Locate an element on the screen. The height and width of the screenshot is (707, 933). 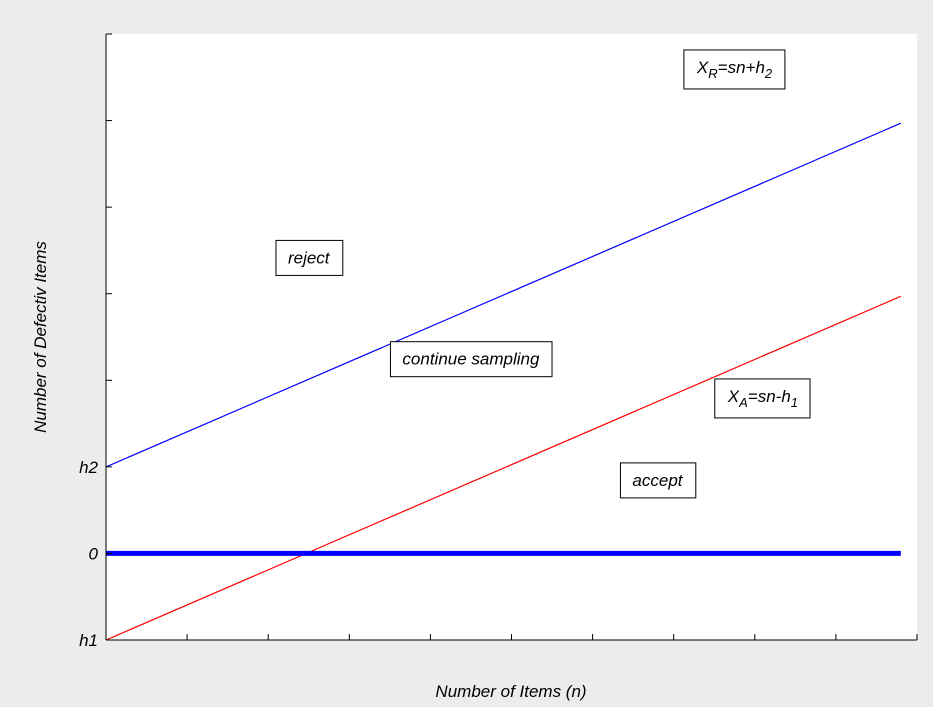
region-label: continue sampling is located at coordinates (471, 359).